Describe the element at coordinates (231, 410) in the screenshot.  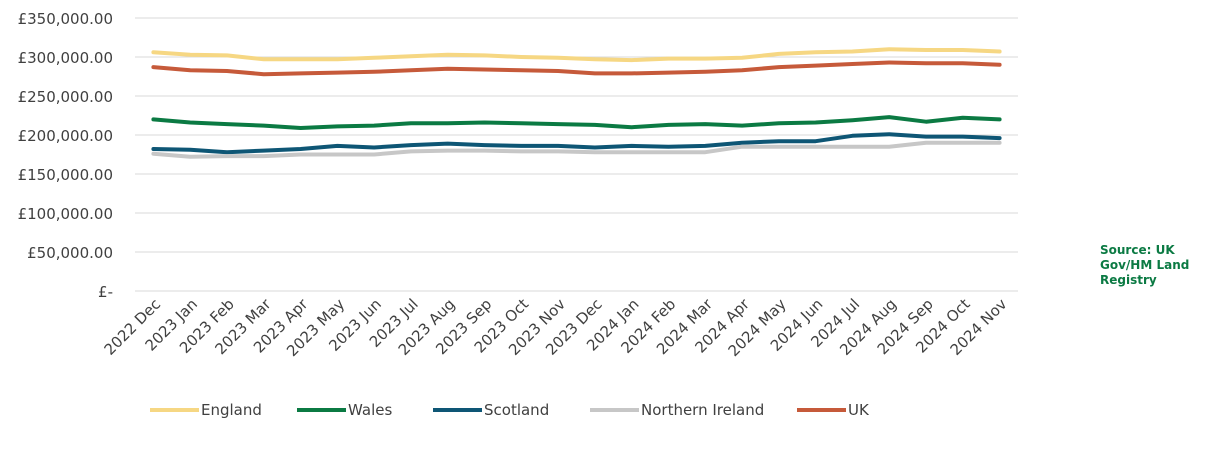
I see `legend-label-england: England` at that location.